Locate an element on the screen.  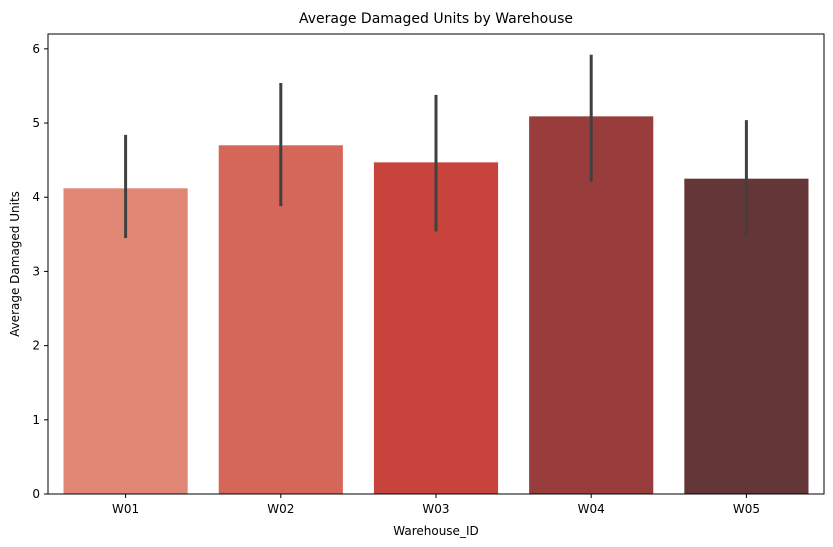
x-tick-label: W03 is located at coordinates (435, 509).